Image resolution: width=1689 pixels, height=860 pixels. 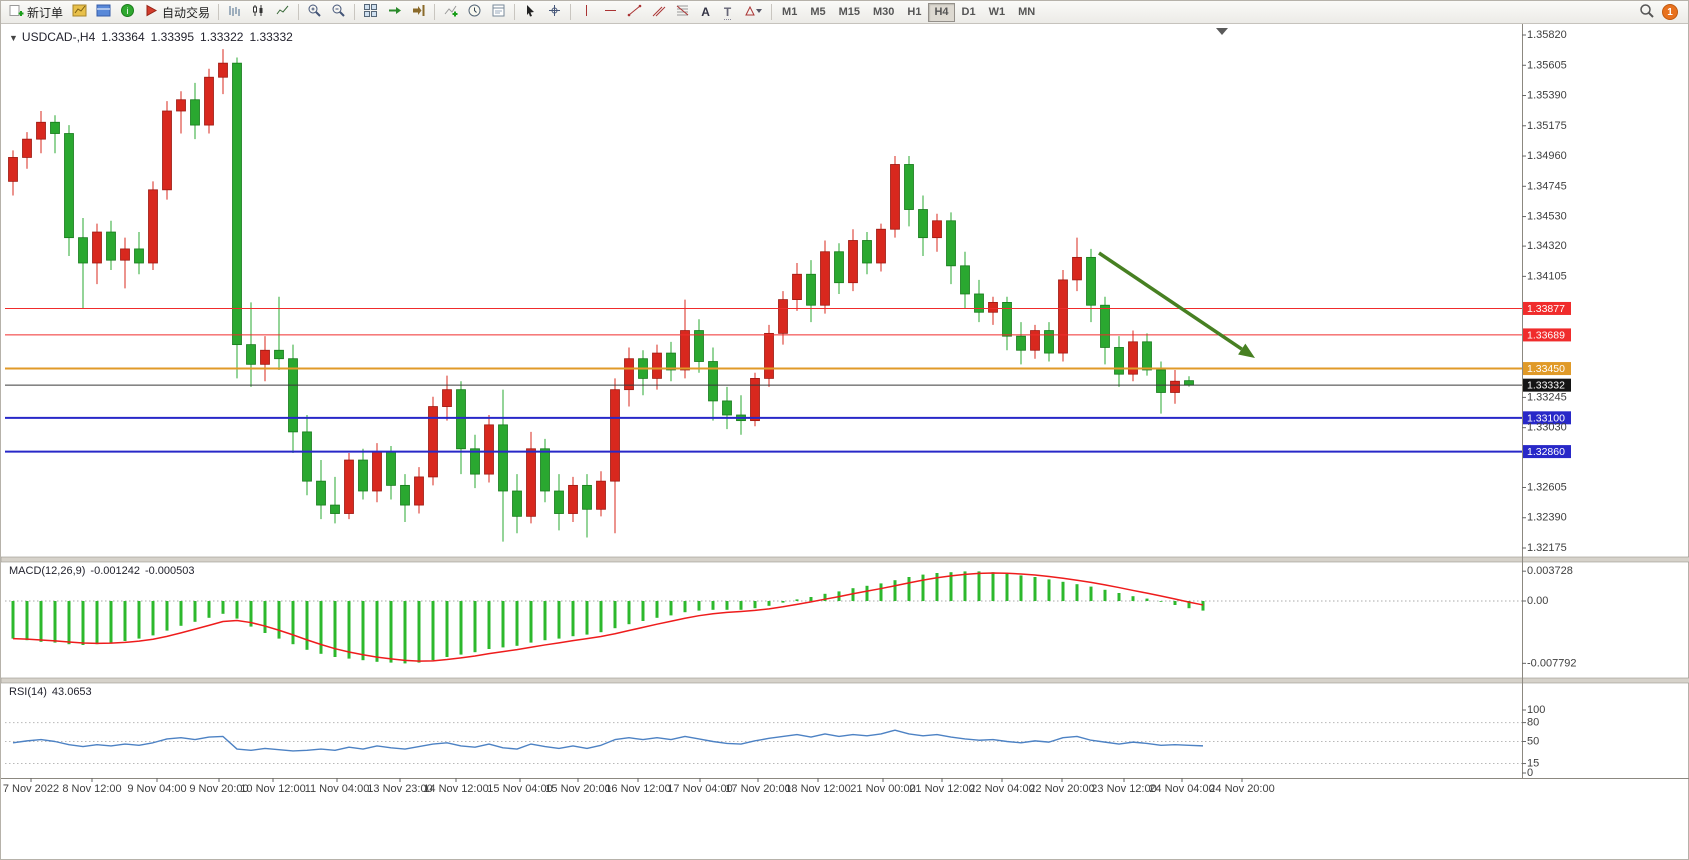 What do you see at coordinates (79, 12) in the screenshot?
I see `chart-window-button` at bounding box center [79, 12].